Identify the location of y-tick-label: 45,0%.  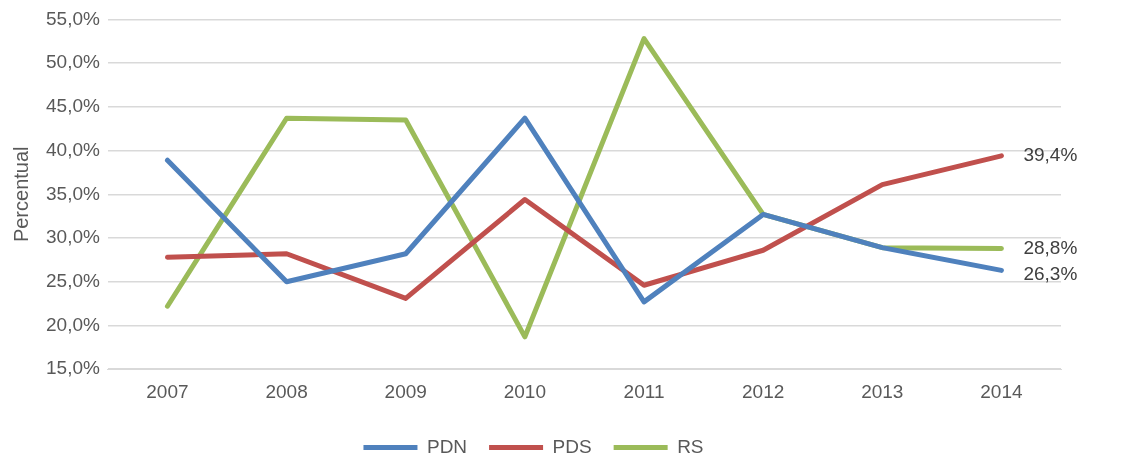
(73, 106).